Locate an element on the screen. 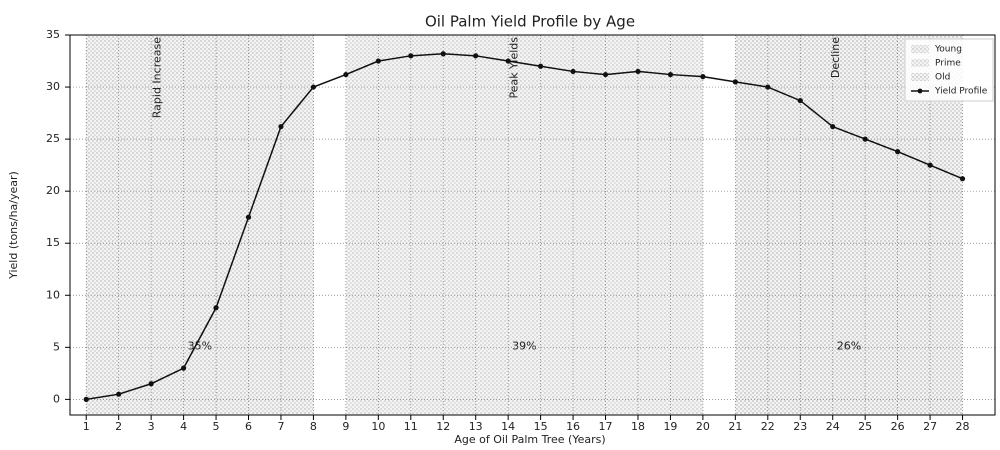  x-tick-label: 25 is located at coordinates (865, 426).